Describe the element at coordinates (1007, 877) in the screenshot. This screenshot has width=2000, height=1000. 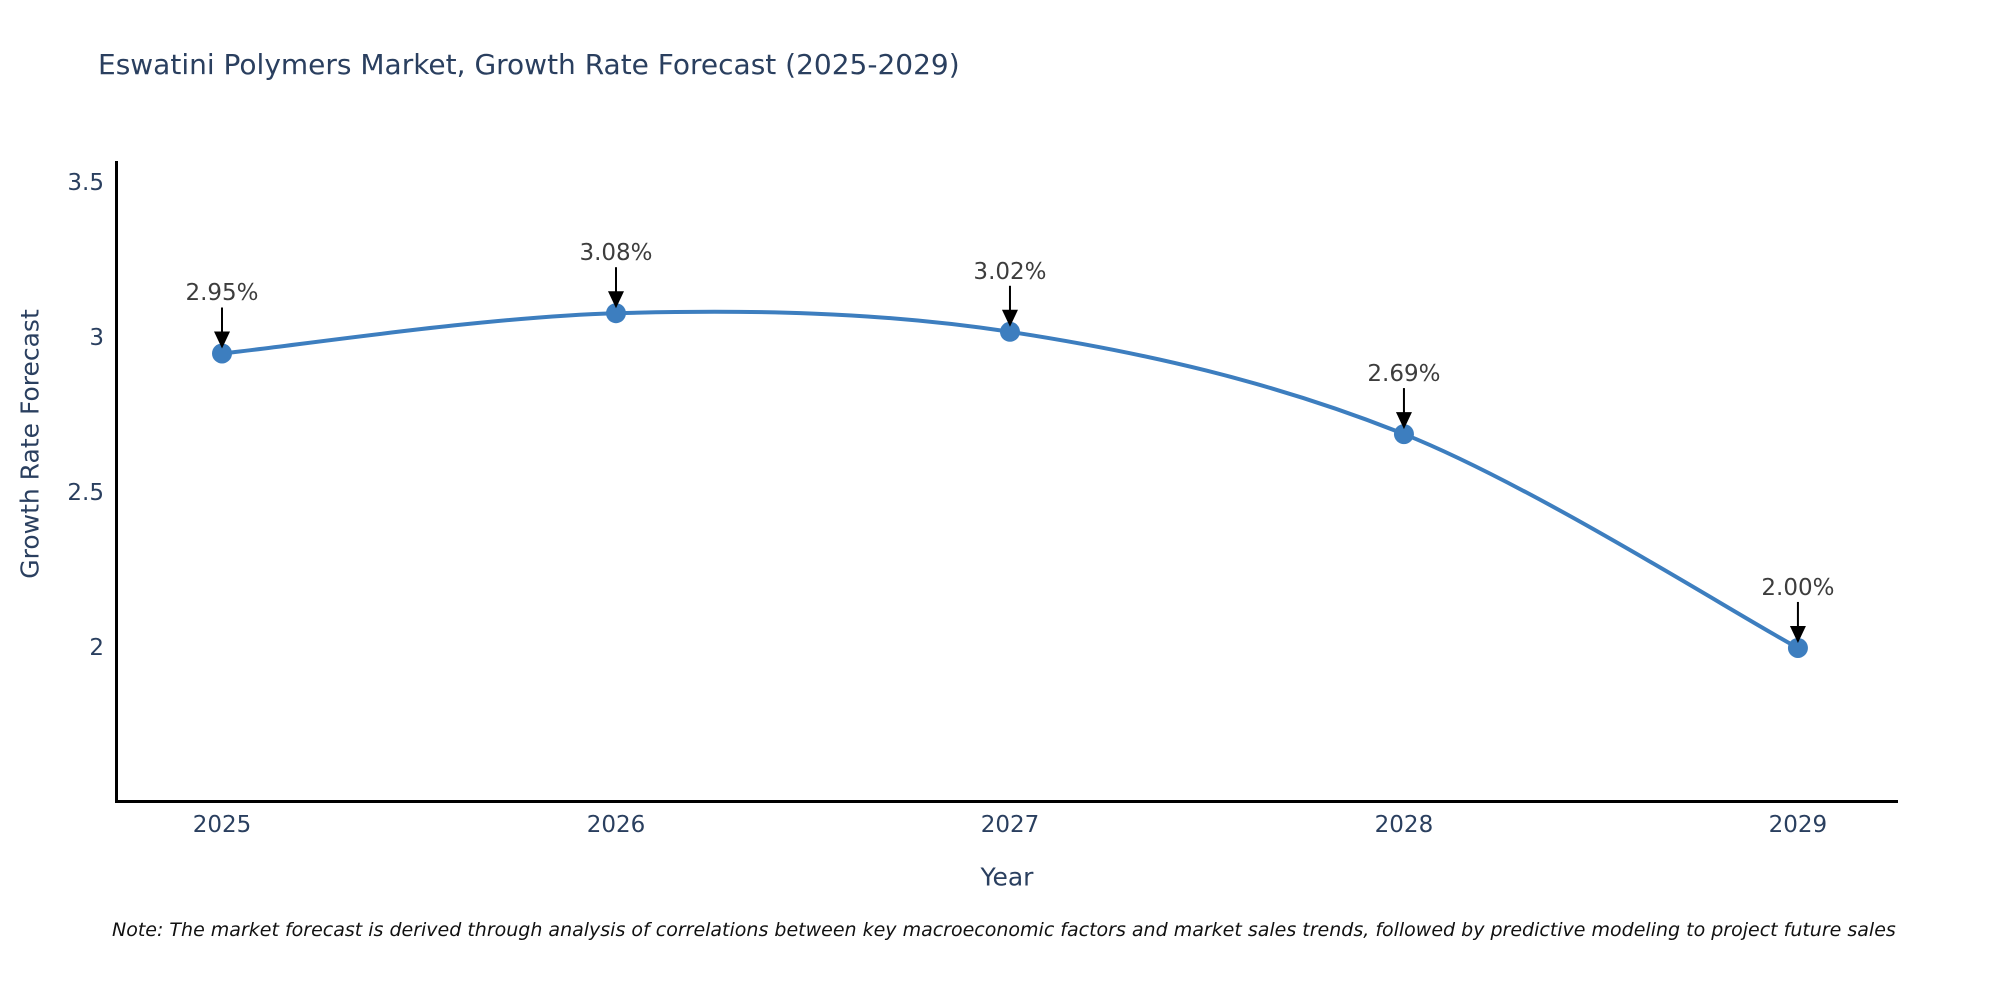
I see `x-axis-title: Year` at that location.